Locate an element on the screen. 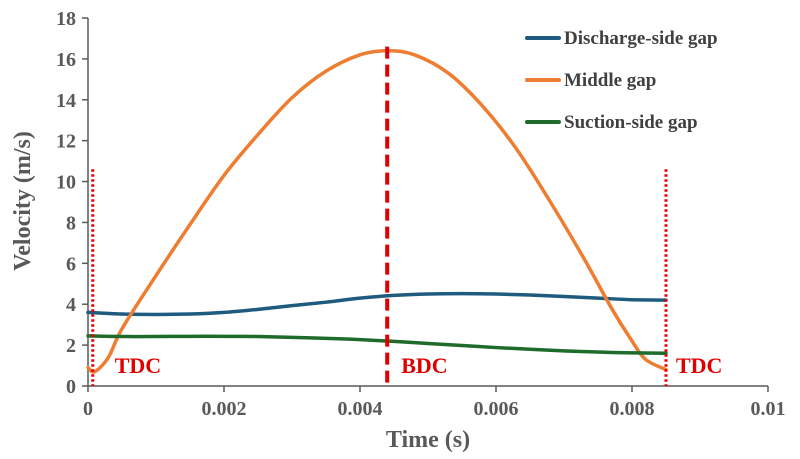 The image size is (800, 459). x-axis-ticks: 0 0.002 0.004 0.006 0.008 0.01 is located at coordinates (434, 403).